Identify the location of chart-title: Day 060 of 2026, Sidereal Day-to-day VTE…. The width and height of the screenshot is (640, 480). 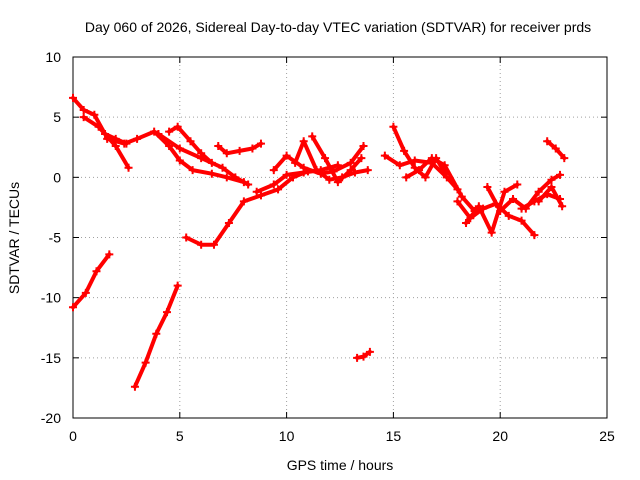
(338, 27).